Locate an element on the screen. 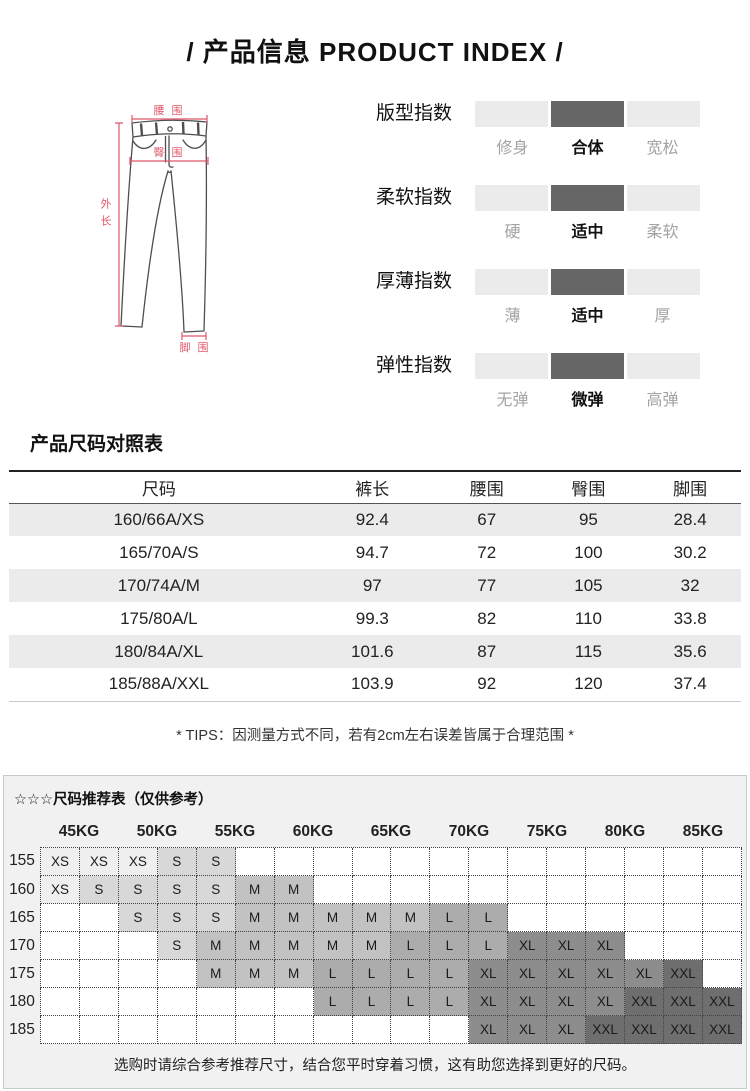 This screenshot has height=1091, width=750. height-label: 175 is located at coordinates (22, 973).